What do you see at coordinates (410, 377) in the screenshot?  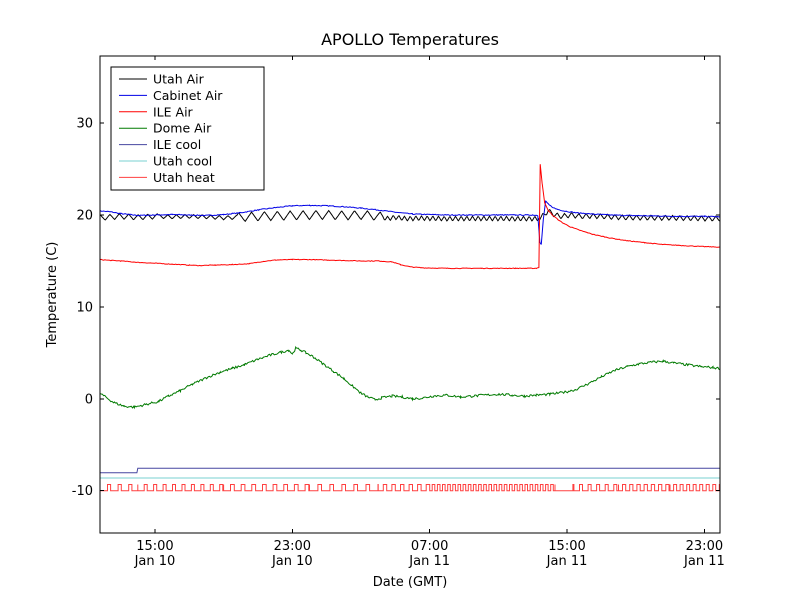 I see `series-dome-air-line` at bounding box center [410, 377].